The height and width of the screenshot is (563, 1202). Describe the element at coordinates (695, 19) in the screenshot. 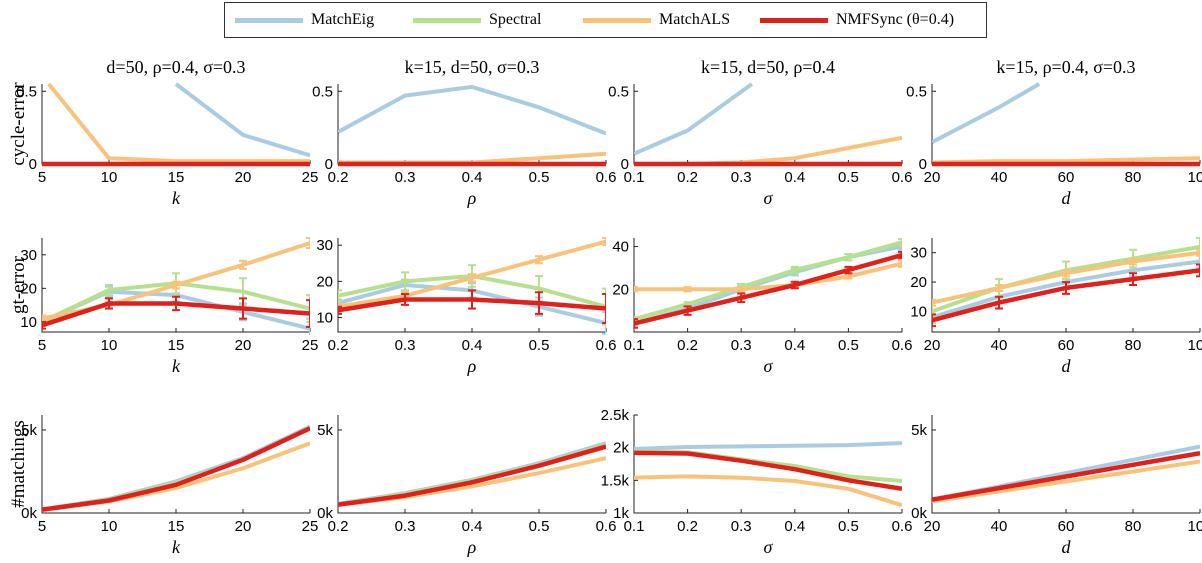

I see `legend-label: MatchALS` at that location.